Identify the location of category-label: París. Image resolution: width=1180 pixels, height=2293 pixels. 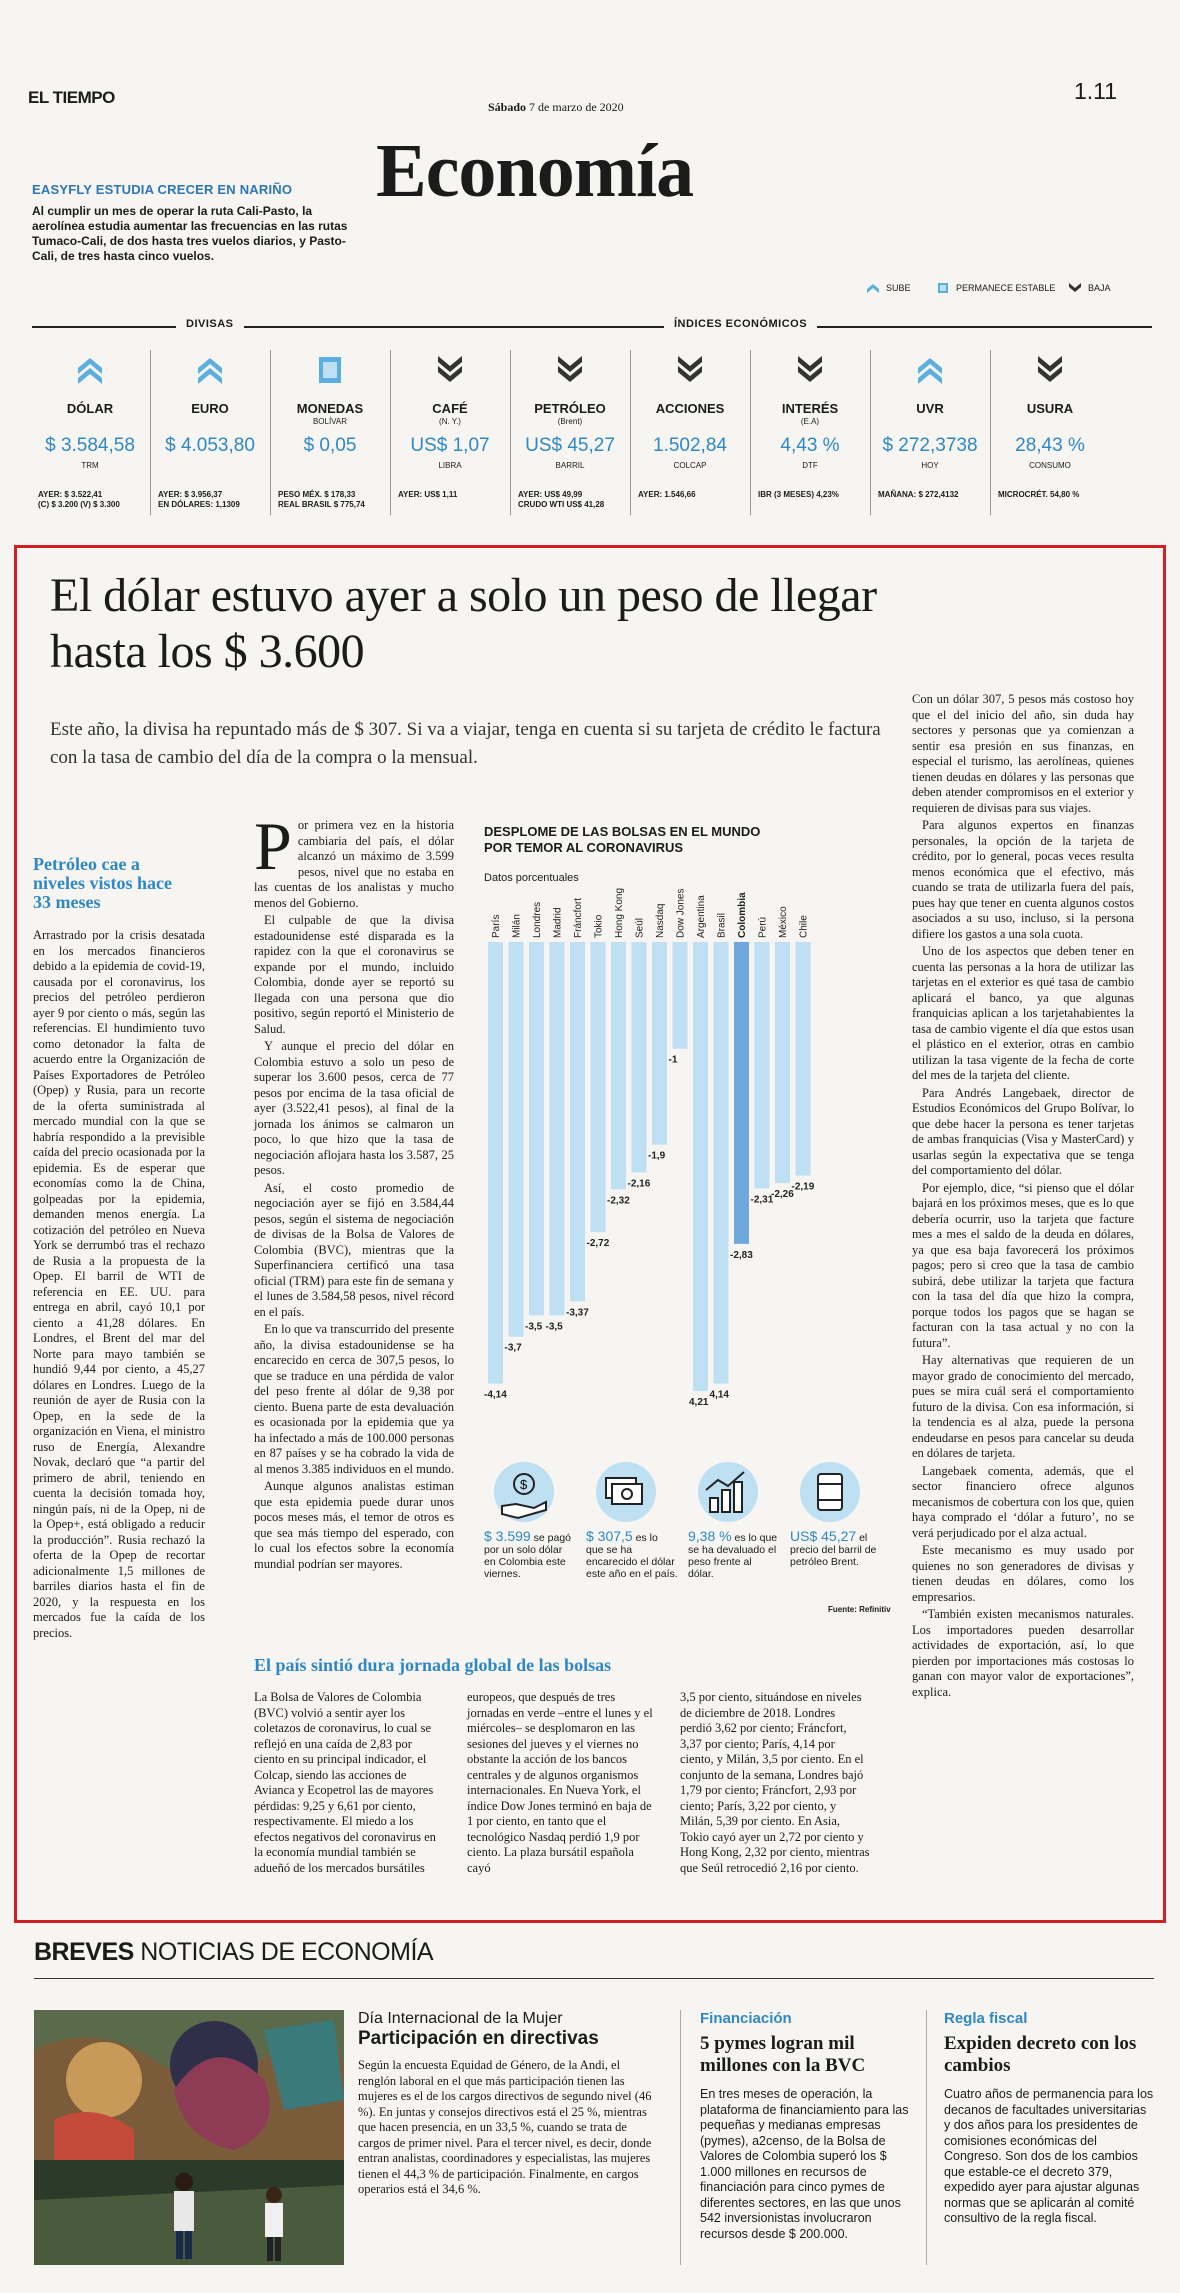
(496, 926).